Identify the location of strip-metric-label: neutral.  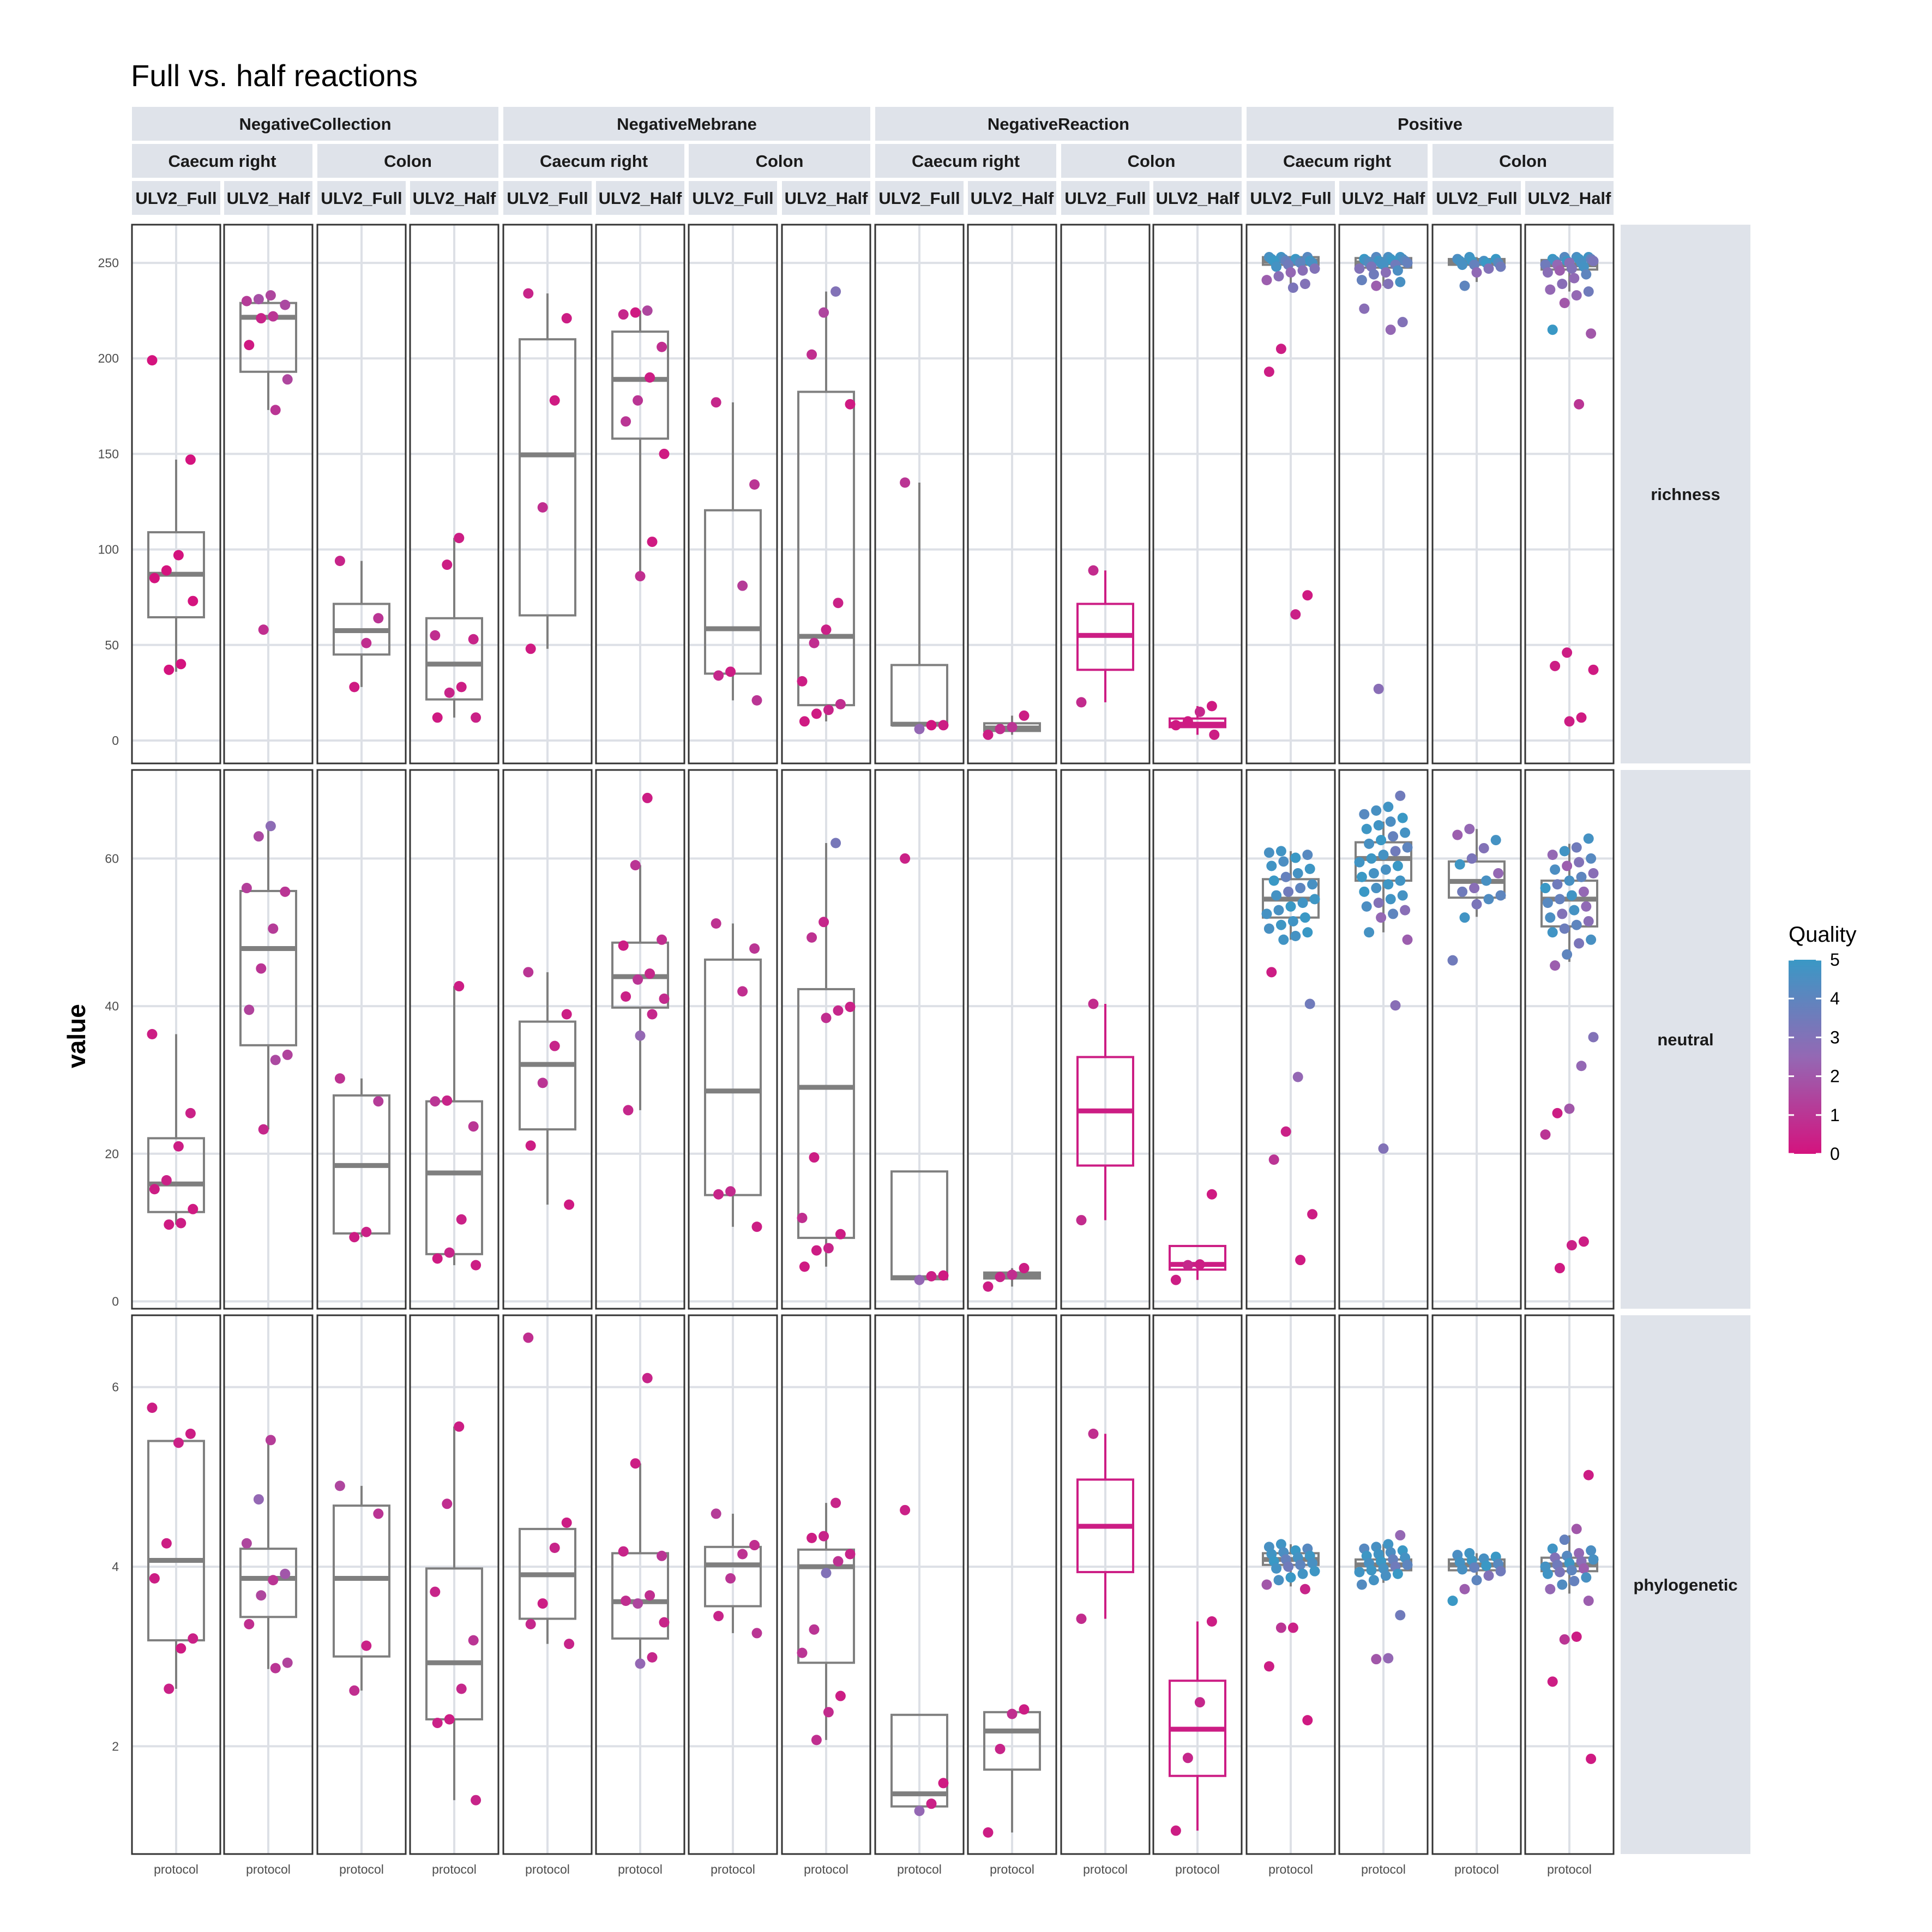
(1685, 1039).